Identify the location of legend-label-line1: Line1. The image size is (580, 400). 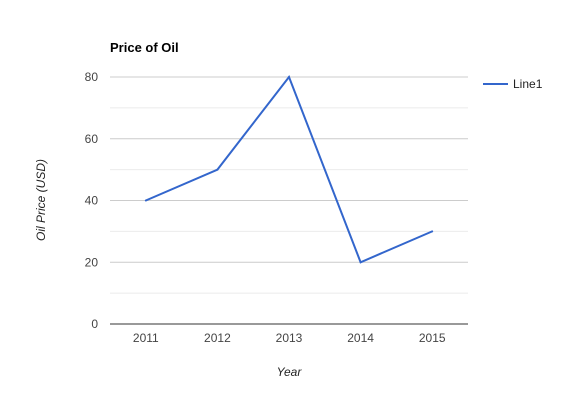
(528, 84).